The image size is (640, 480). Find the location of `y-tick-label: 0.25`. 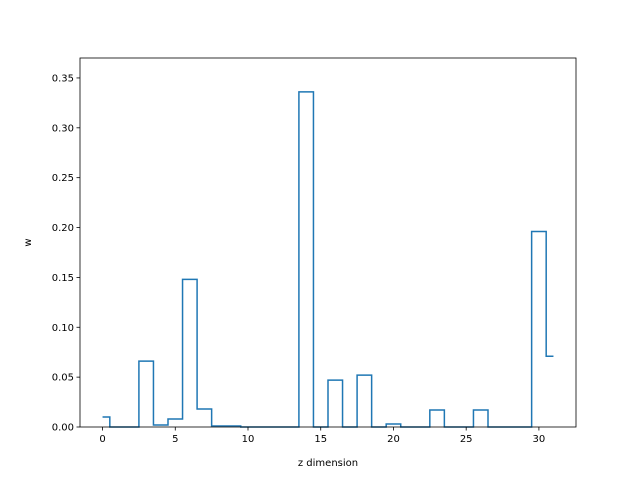

y-tick-label: 0.25 is located at coordinates (63, 178).